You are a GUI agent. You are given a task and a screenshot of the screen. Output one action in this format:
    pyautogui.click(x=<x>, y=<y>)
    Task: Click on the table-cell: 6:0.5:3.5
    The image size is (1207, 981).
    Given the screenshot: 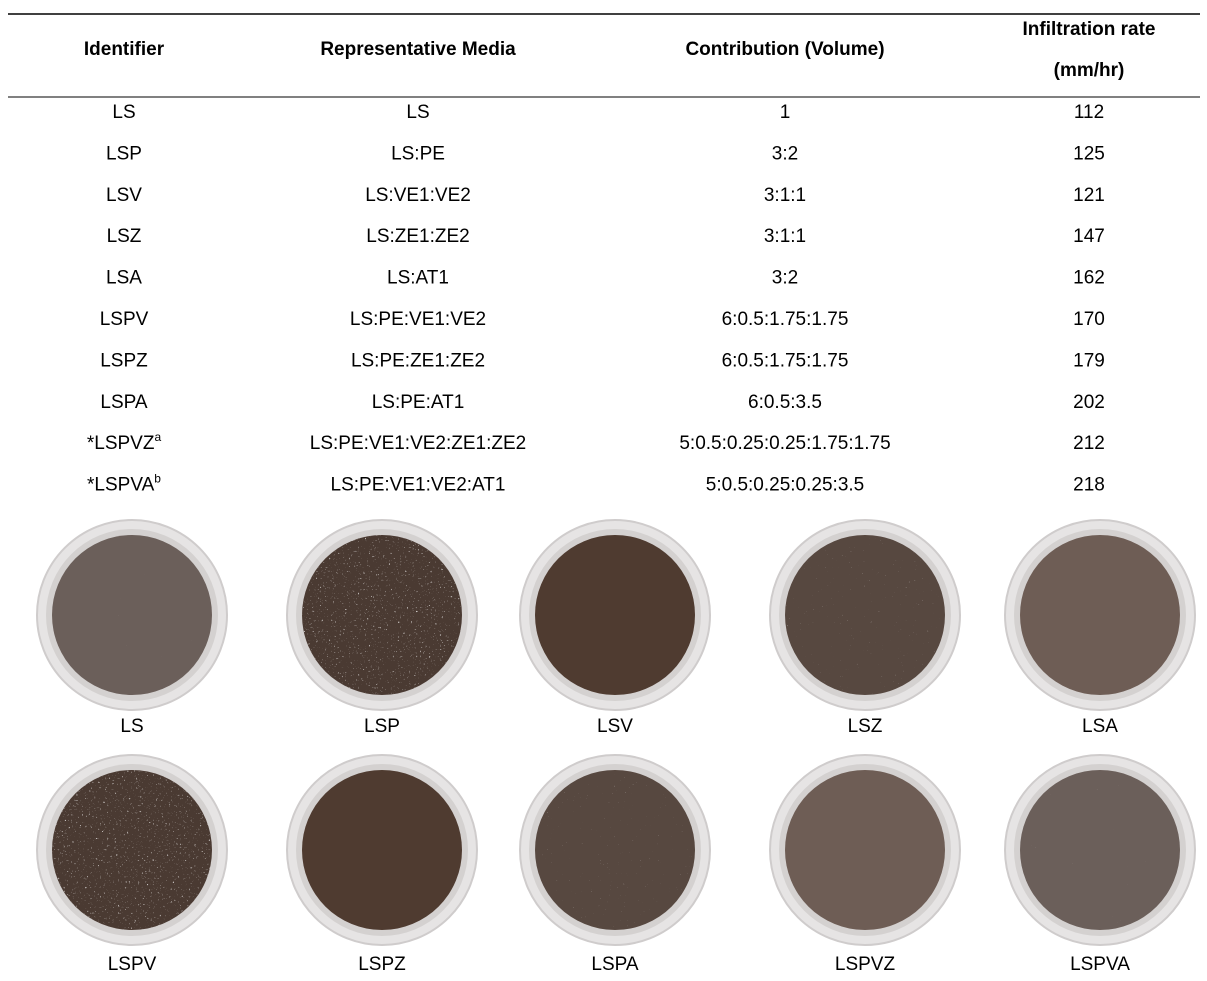 What is the action you would take?
    pyautogui.click(x=785, y=402)
    